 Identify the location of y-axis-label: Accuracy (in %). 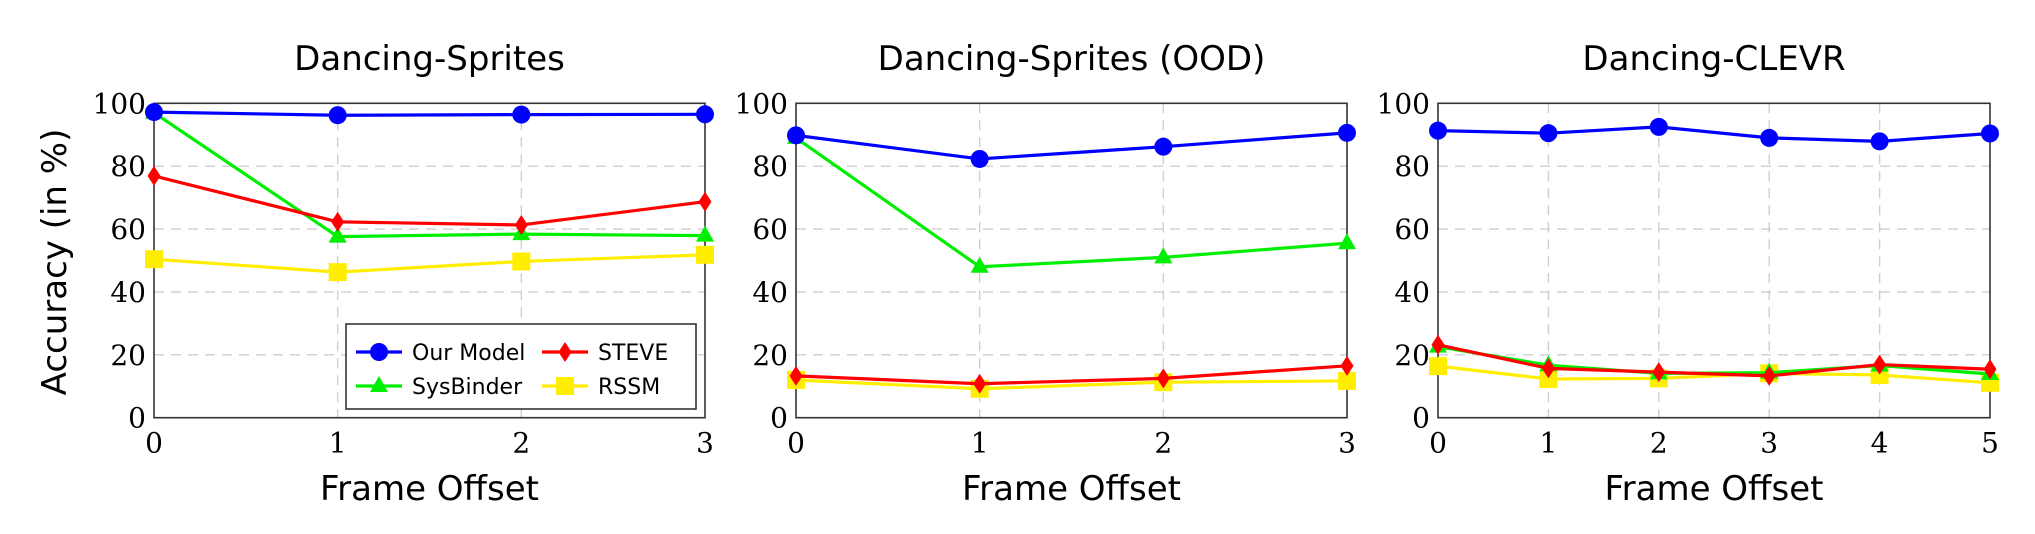
(55, 262).